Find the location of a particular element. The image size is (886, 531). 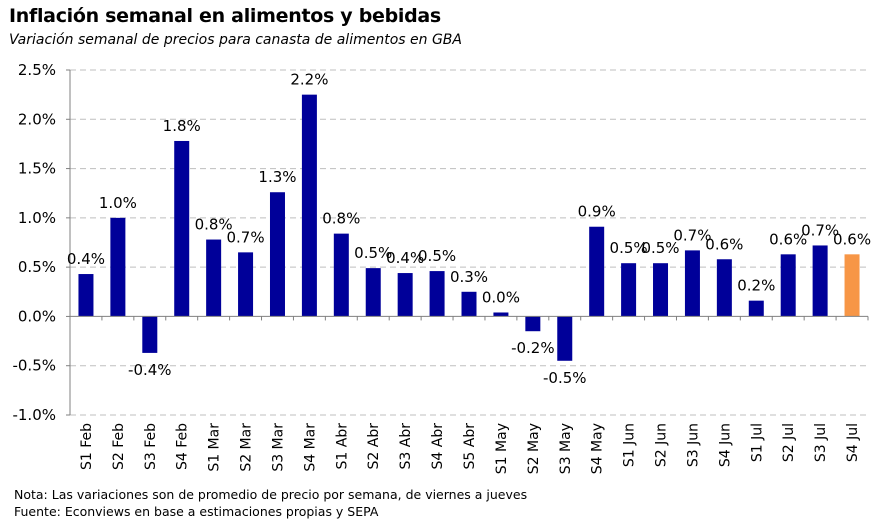

x-tick-label: S2 Mar is located at coordinates (247, 447).